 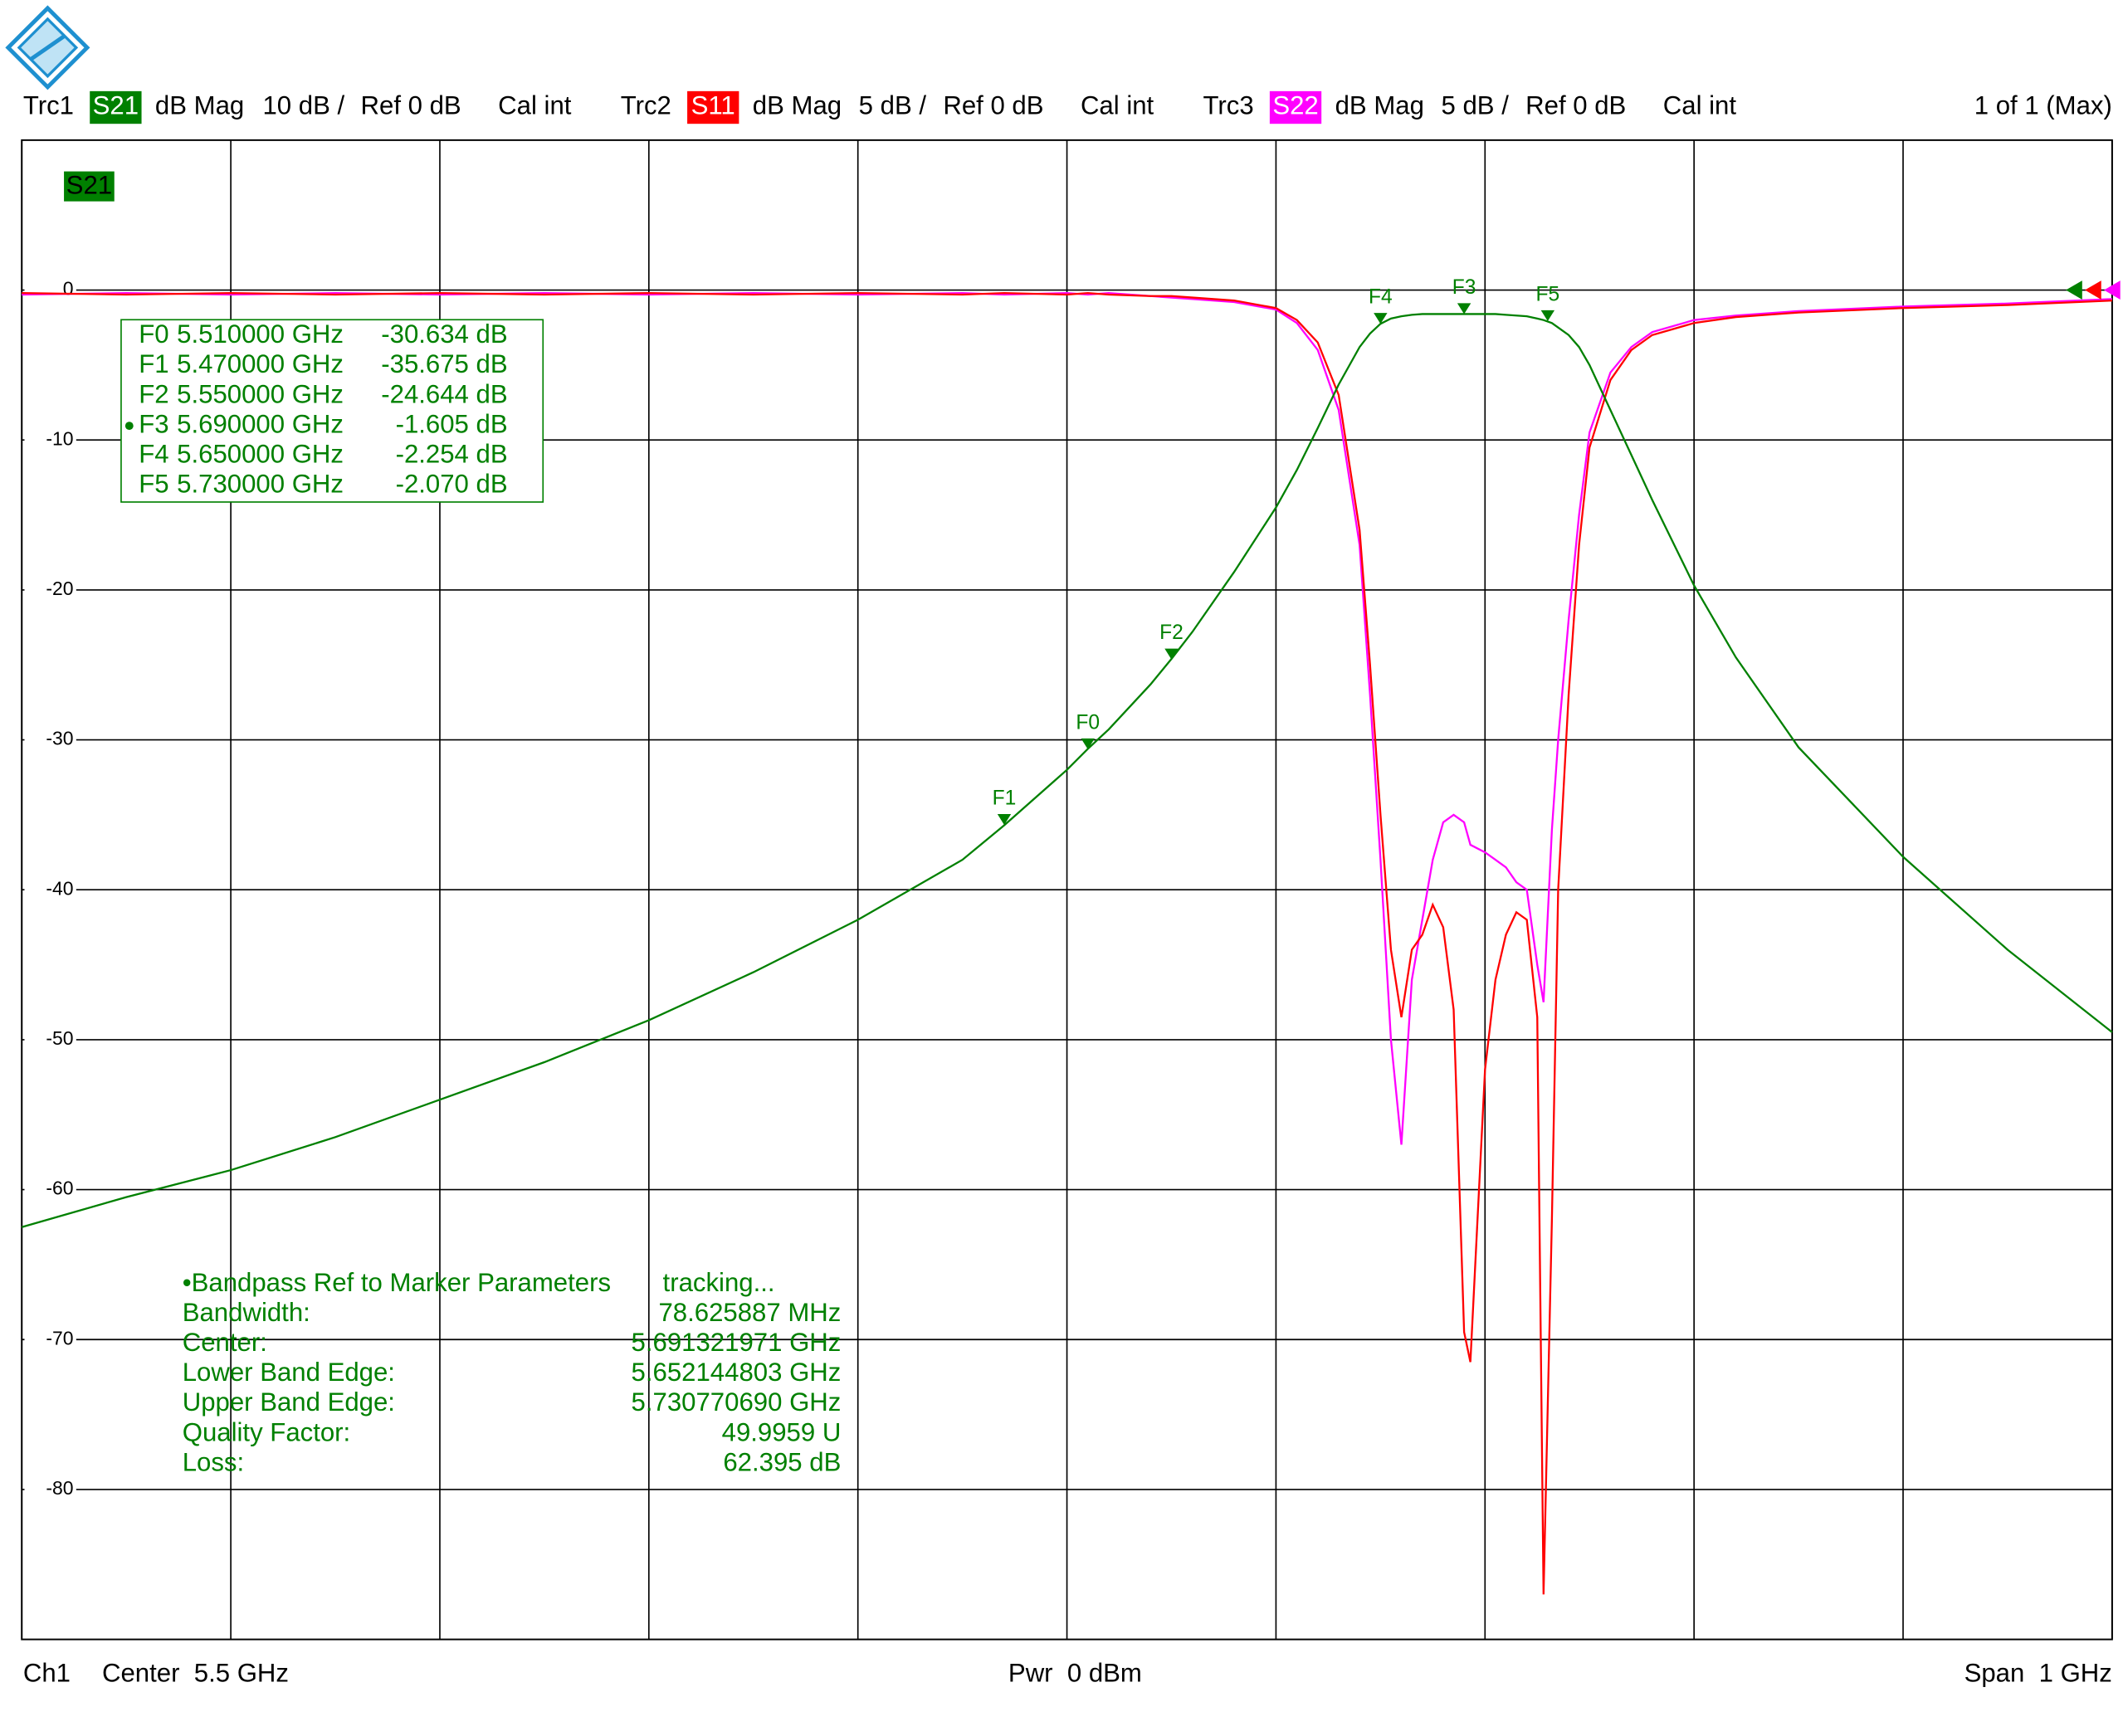 What do you see at coordinates (289, 1402) in the screenshot?
I see `bandpass-label: Upper Band Edge:` at bounding box center [289, 1402].